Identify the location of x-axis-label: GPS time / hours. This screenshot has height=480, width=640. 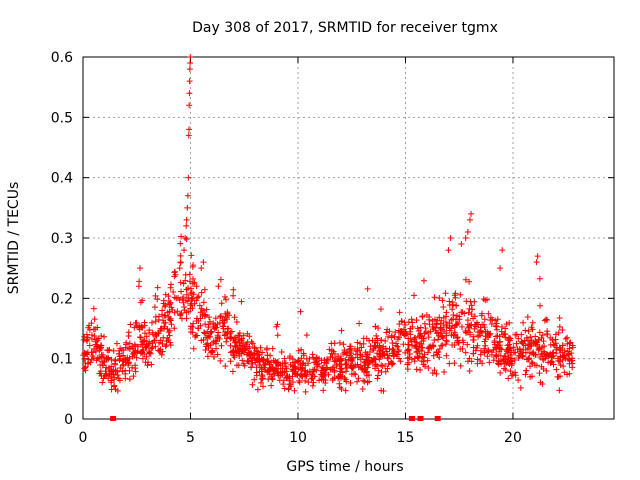
(344, 467).